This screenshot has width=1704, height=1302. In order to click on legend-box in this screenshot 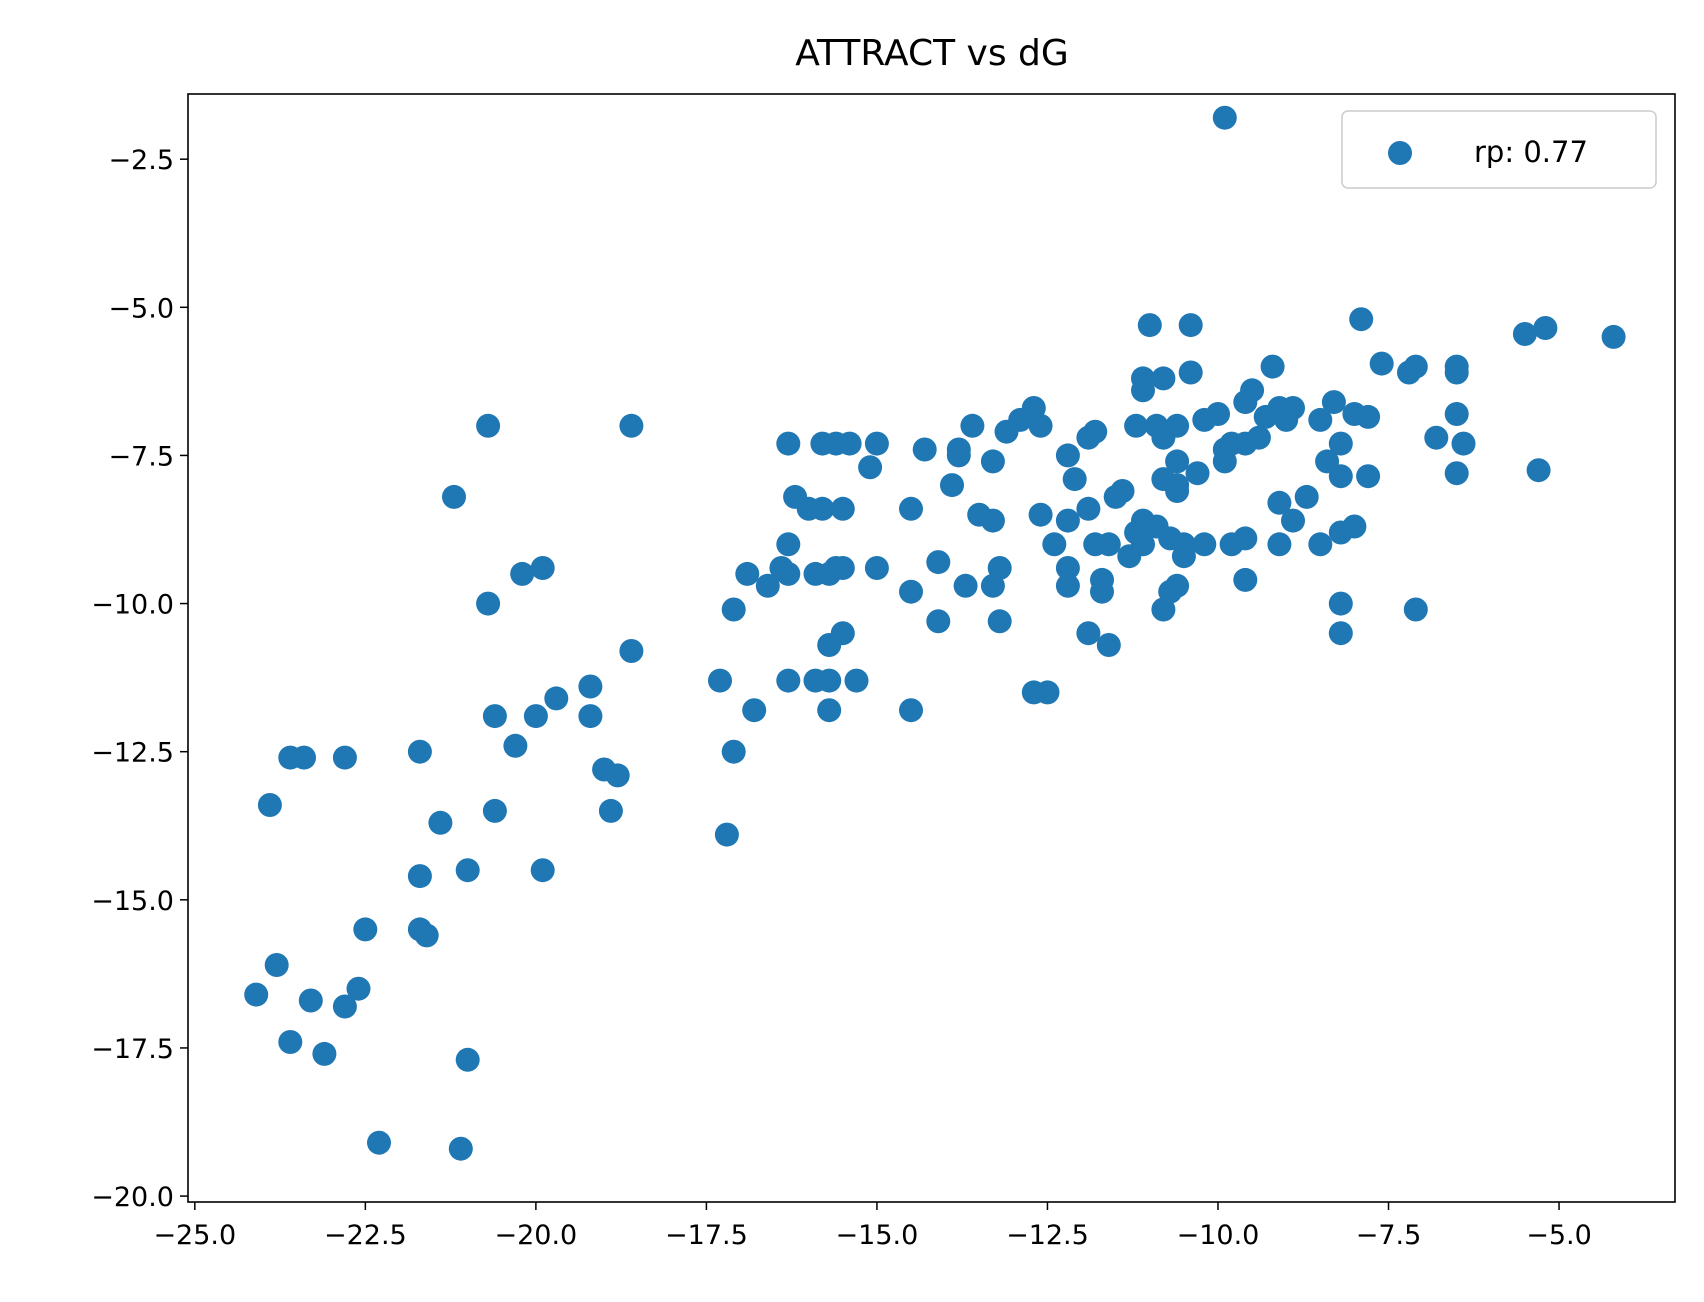, I will do `click(1499, 149)`.